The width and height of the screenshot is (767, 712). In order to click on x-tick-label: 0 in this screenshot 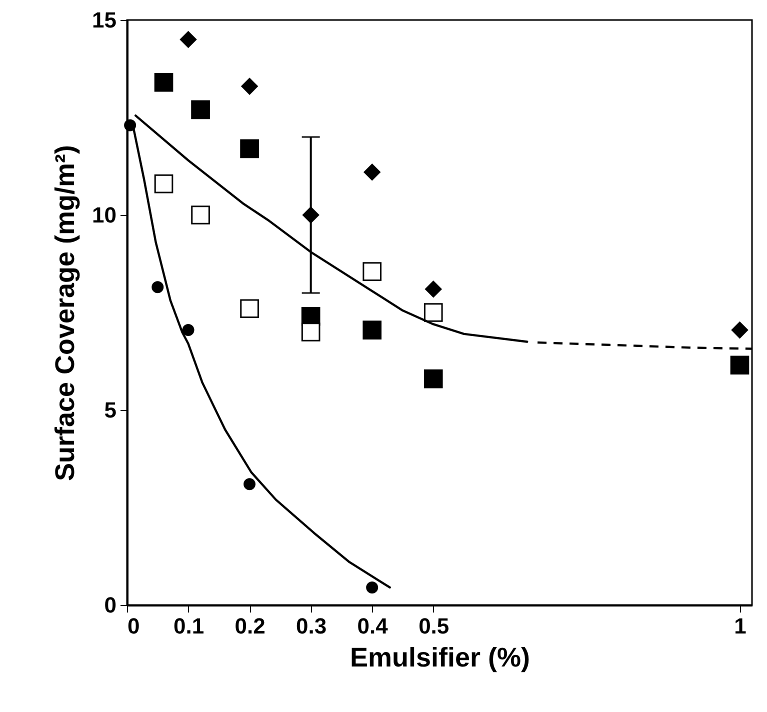, I will do `click(134, 626)`.